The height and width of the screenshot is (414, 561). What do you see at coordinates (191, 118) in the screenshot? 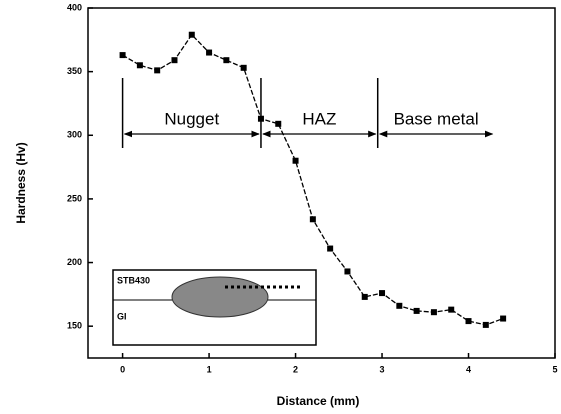
I see `zone-label: Nugget` at bounding box center [191, 118].